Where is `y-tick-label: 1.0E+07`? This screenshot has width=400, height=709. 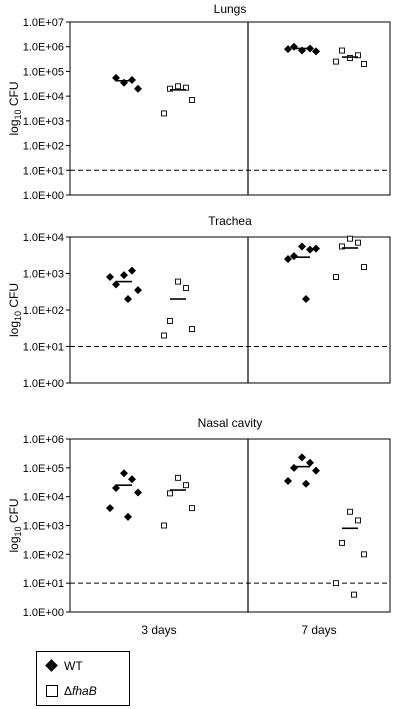 y-tick-label: 1.0E+07 is located at coordinates (43, 23).